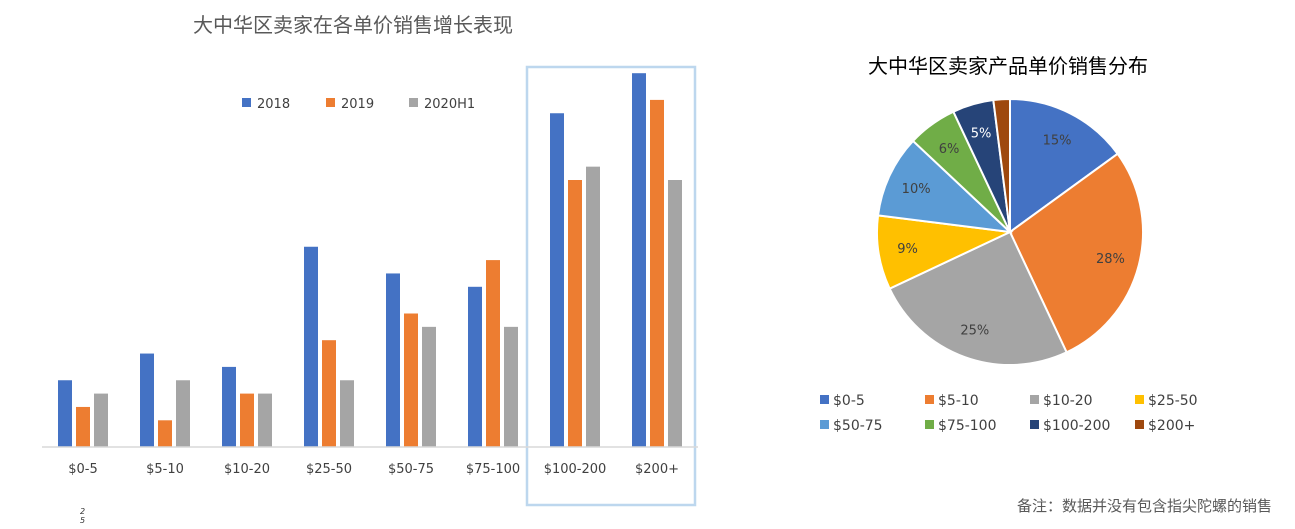  Describe the element at coordinates (967, 426) in the screenshot. I see `pie-legend-label: $75-100` at that location.